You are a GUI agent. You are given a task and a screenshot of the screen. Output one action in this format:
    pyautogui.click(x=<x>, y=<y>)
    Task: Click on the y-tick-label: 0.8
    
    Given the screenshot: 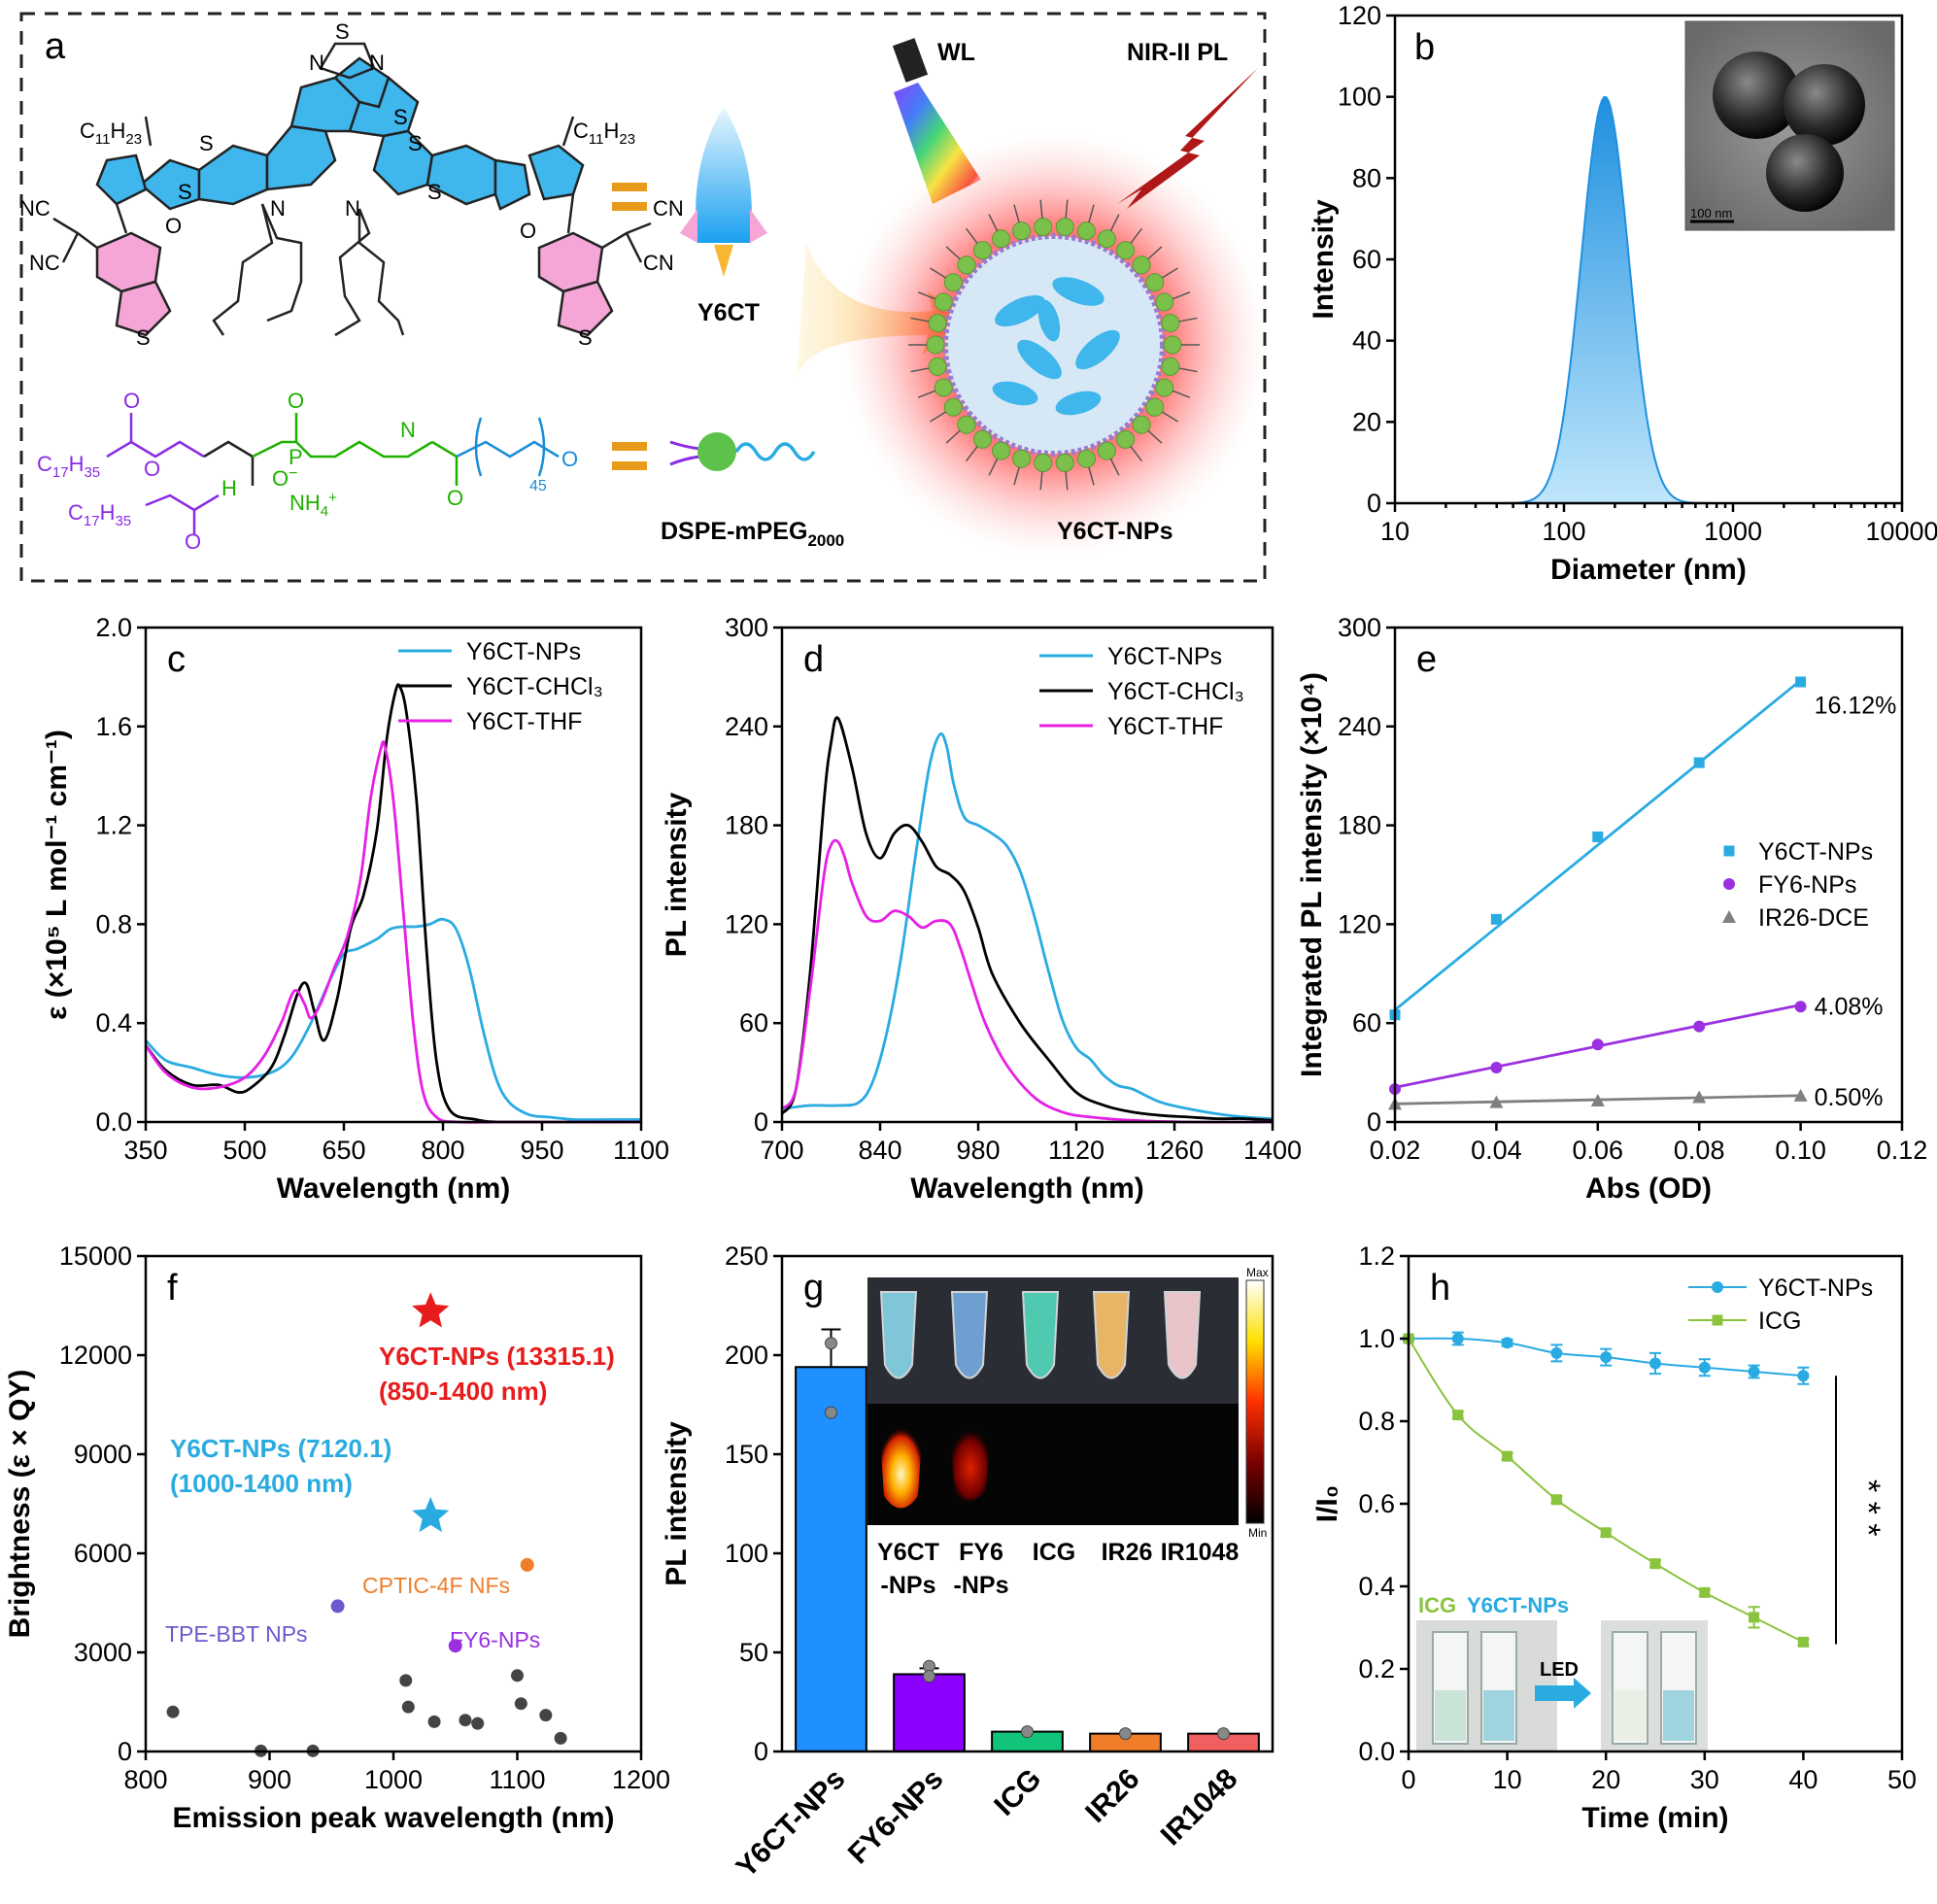 What is the action you would take?
    pyautogui.click(x=113, y=923)
    